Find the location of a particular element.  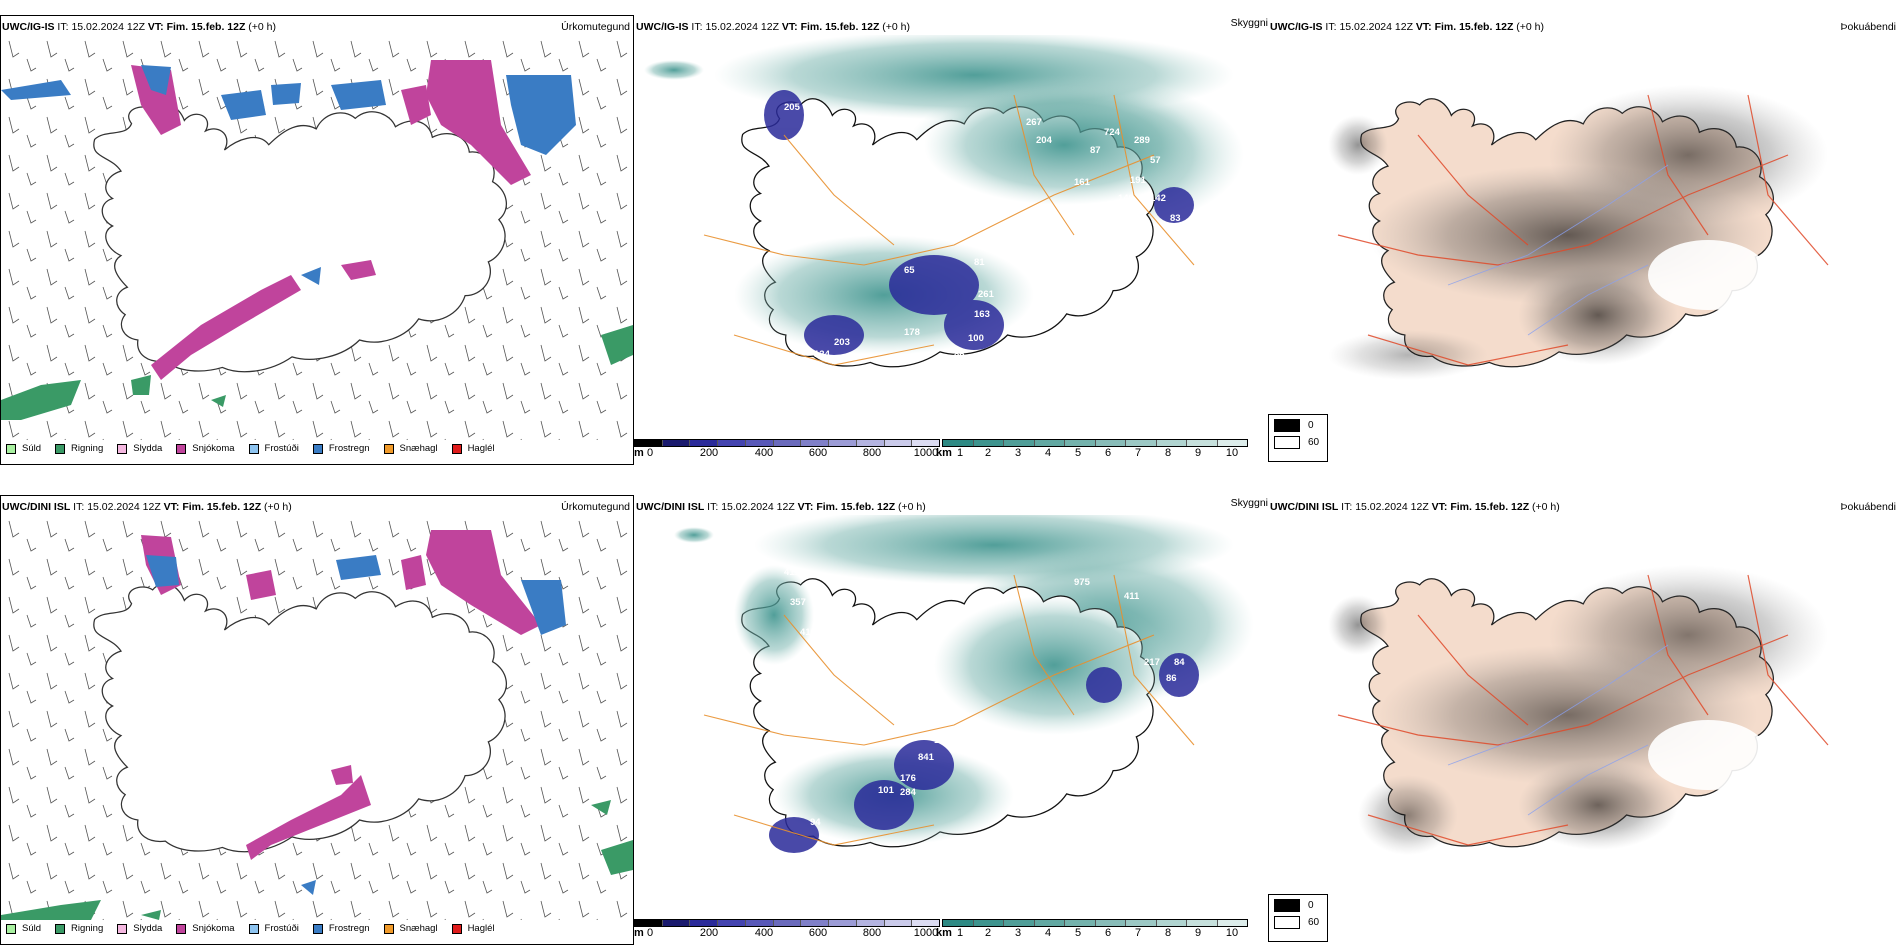

vis-label: 411 is located at coordinates (1132, 596).